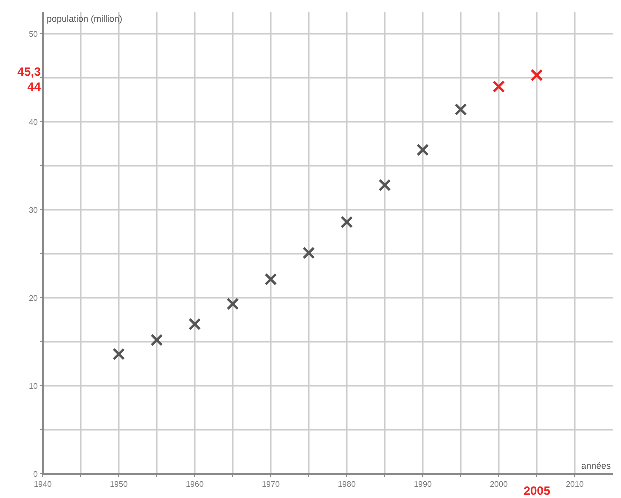 This screenshot has height=498, width=621. What do you see at coordinates (119, 484) in the screenshot?
I see `x-tick-label: 1950` at bounding box center [119, 484].